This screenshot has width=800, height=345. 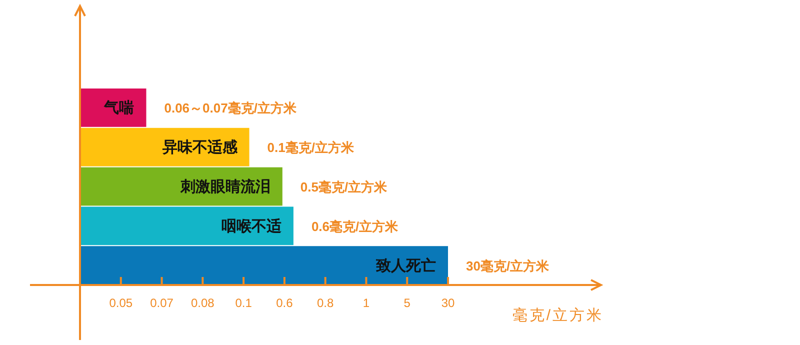 What do you see at coordinates (558, 315) in the screenshot?
I see `x-axis-title: 毫克/立方米` at bounding box center [558, 315].